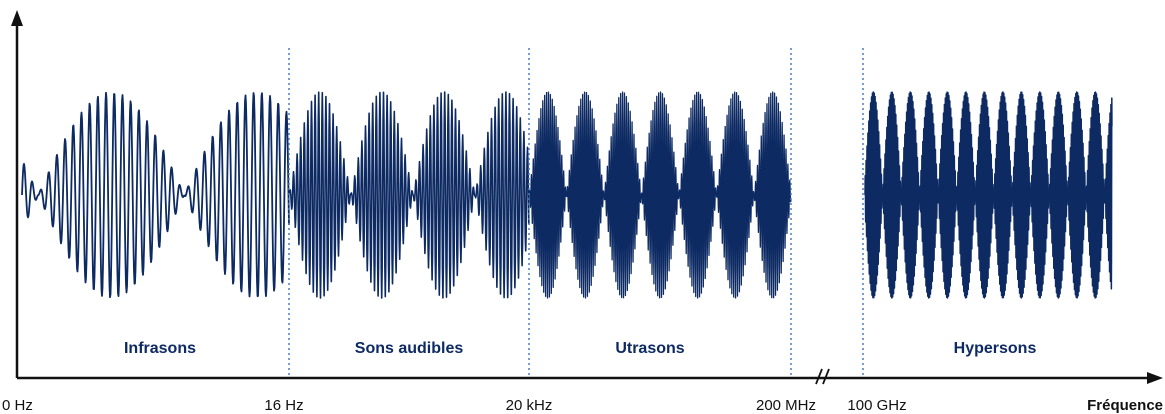 This screenshot has width=1165, height=414. What do you see at coordinates (660, 195) in the screenshot?
I see `waveform-utrasons` at bounding box center [660, 195].